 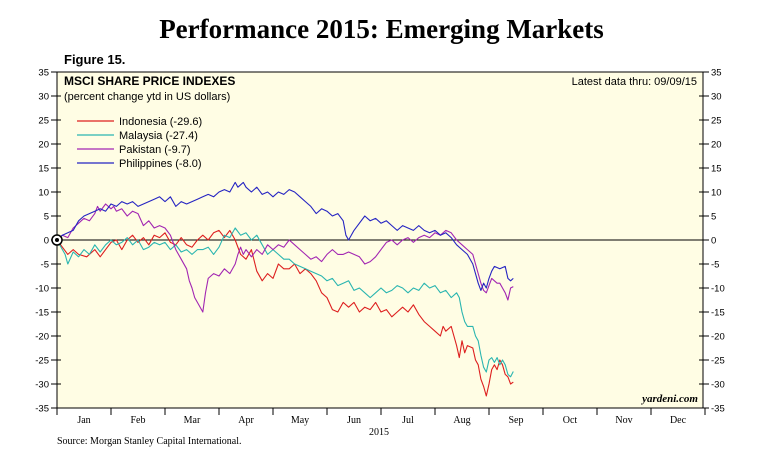 What do you see at coordinates (718, 289) in the screenshot?
I see `y-tick-label-right: -10` at bounding box center [718, 289].